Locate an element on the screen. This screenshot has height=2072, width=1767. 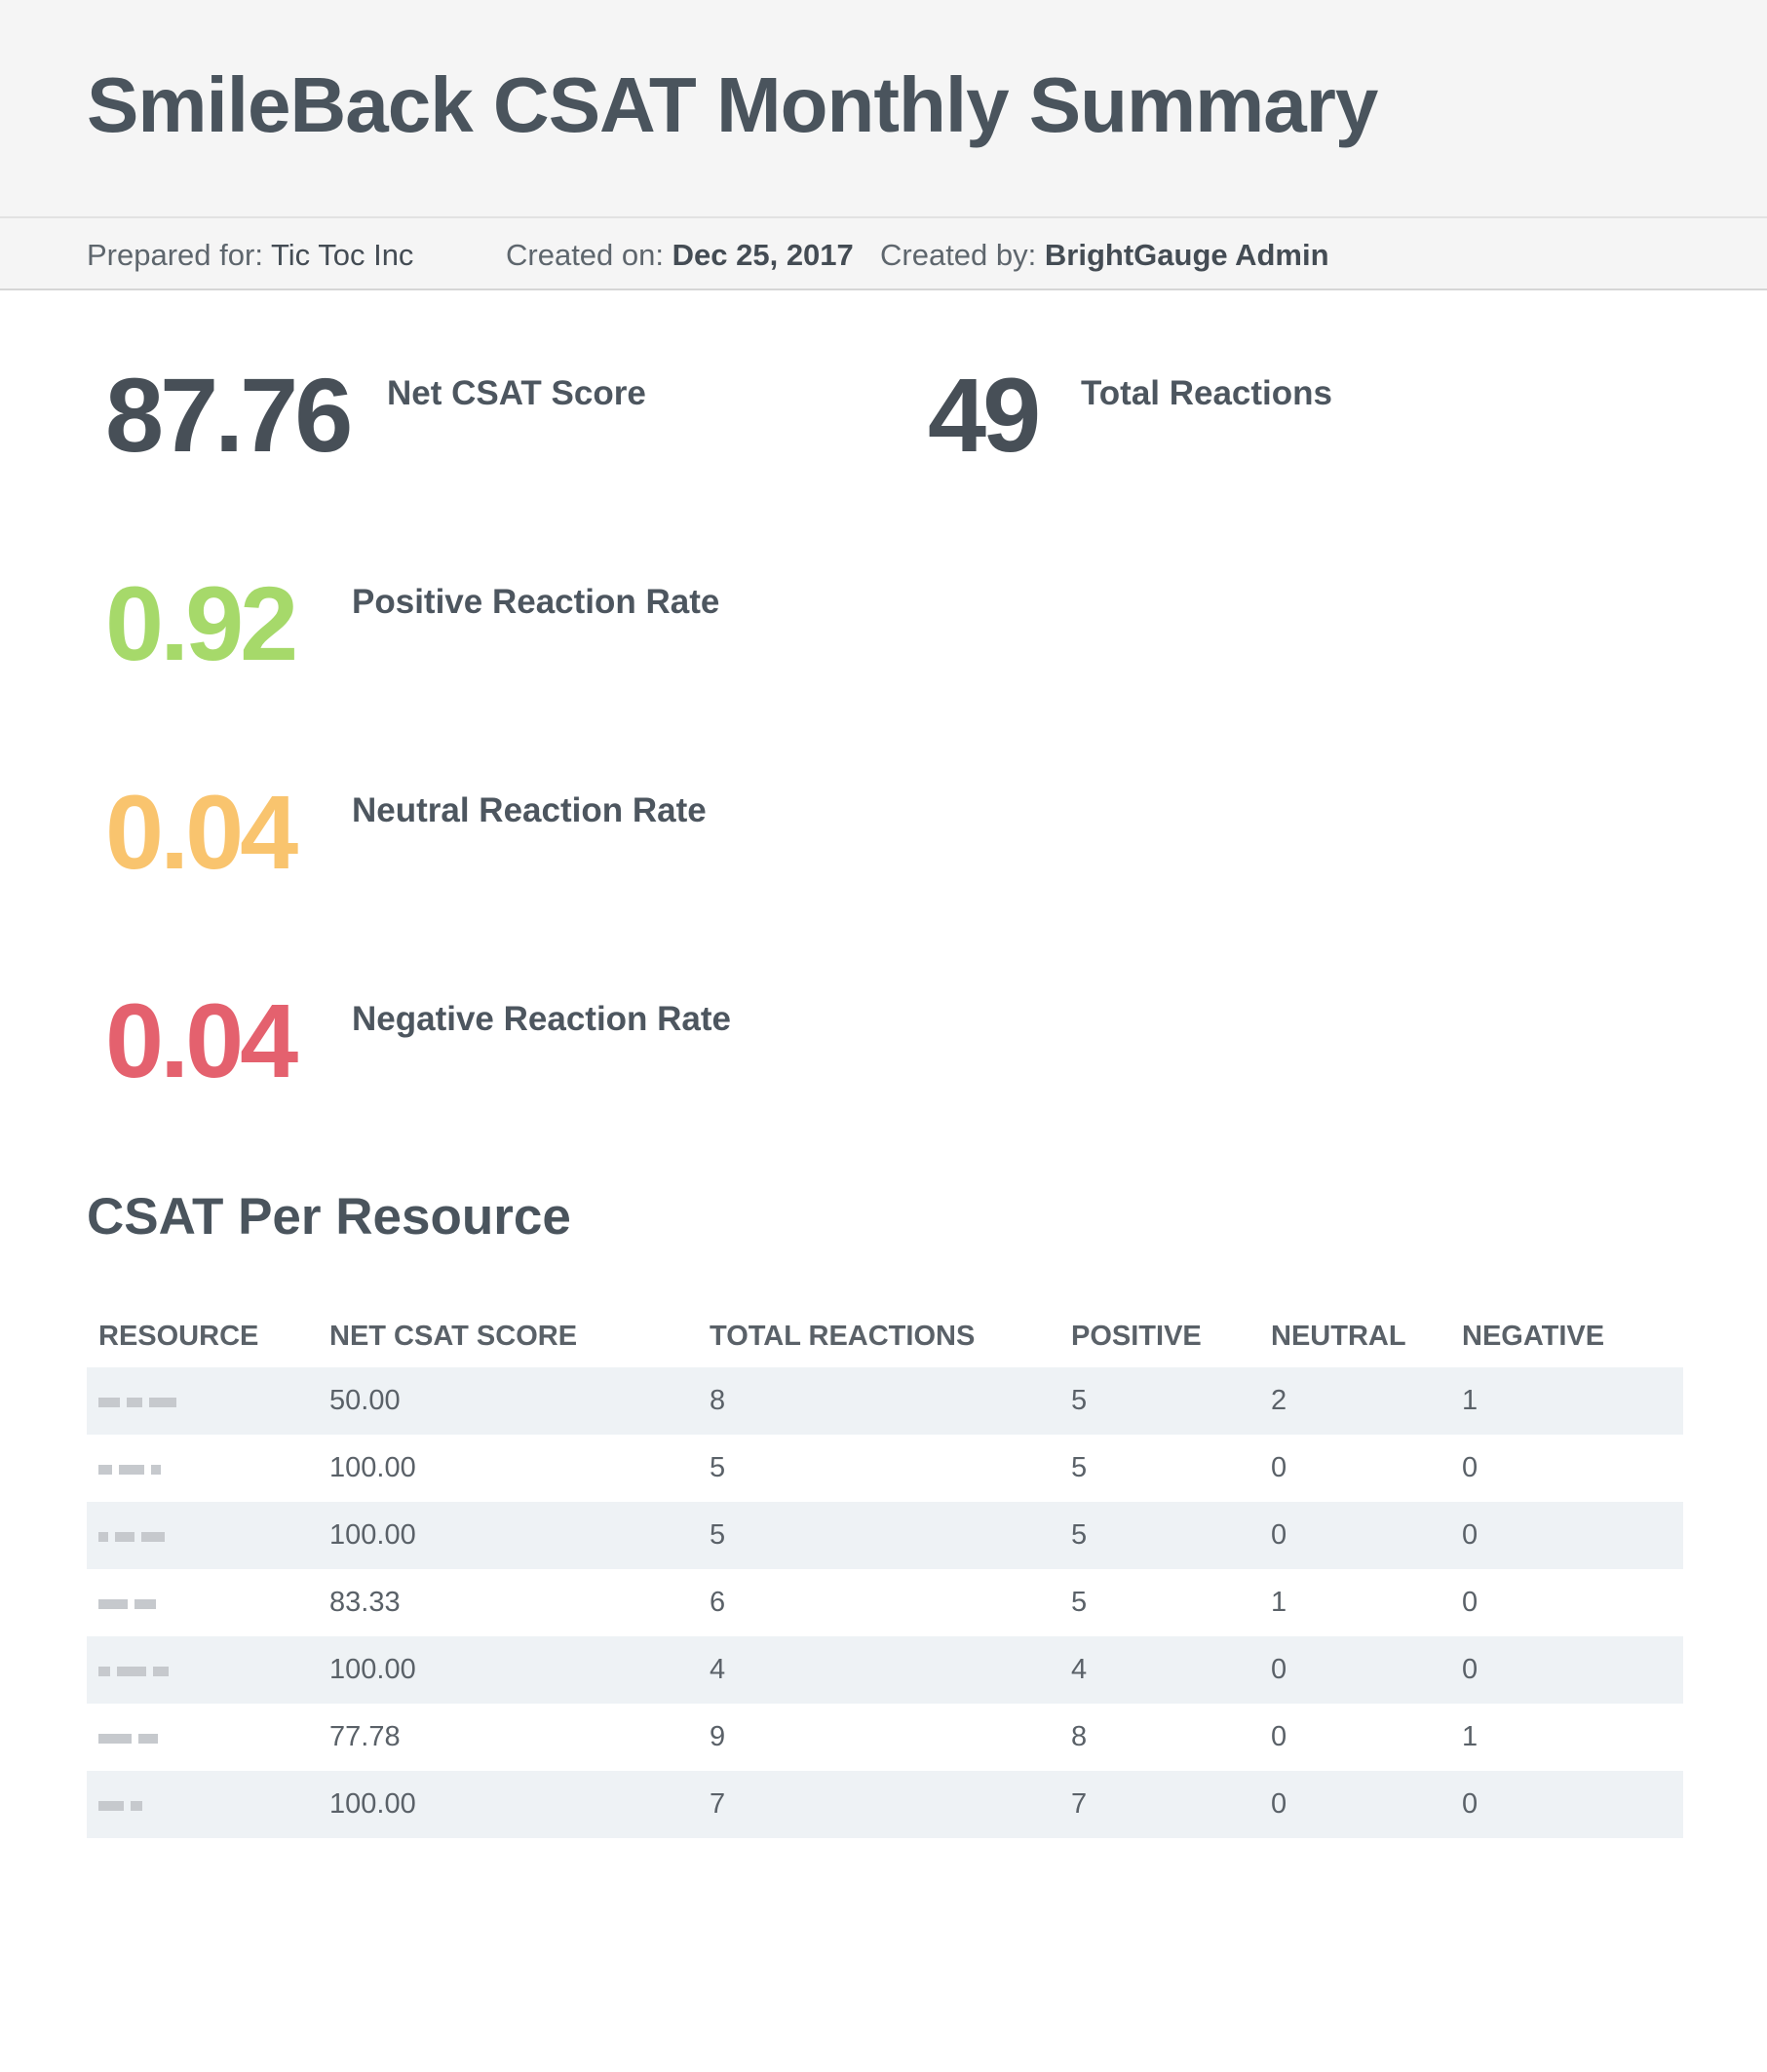
created-on-value: Dec 25, 2017 is located at coordinates (763, 255).